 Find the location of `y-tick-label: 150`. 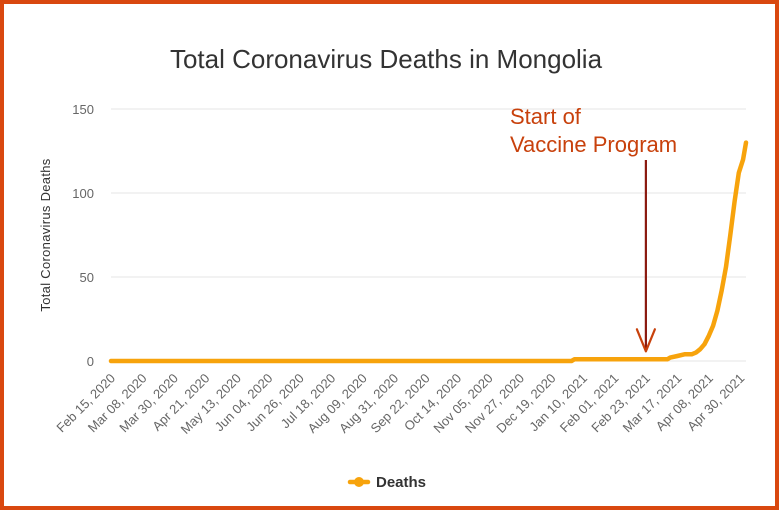

y-tick-label: 150 is located at coordinates (83, 109).